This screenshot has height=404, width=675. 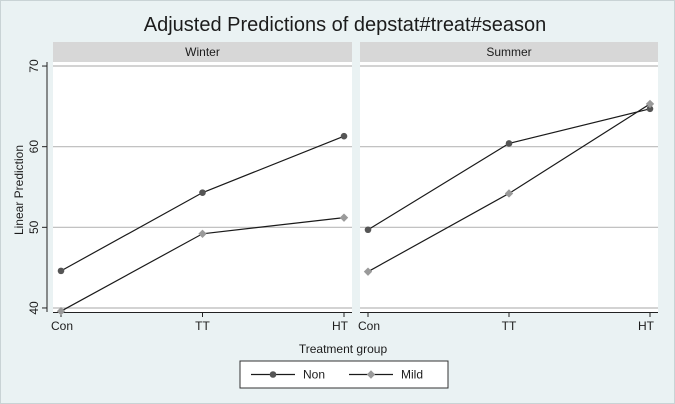 I want to click on point-summer-non-ht, so click(x=650, y=109).